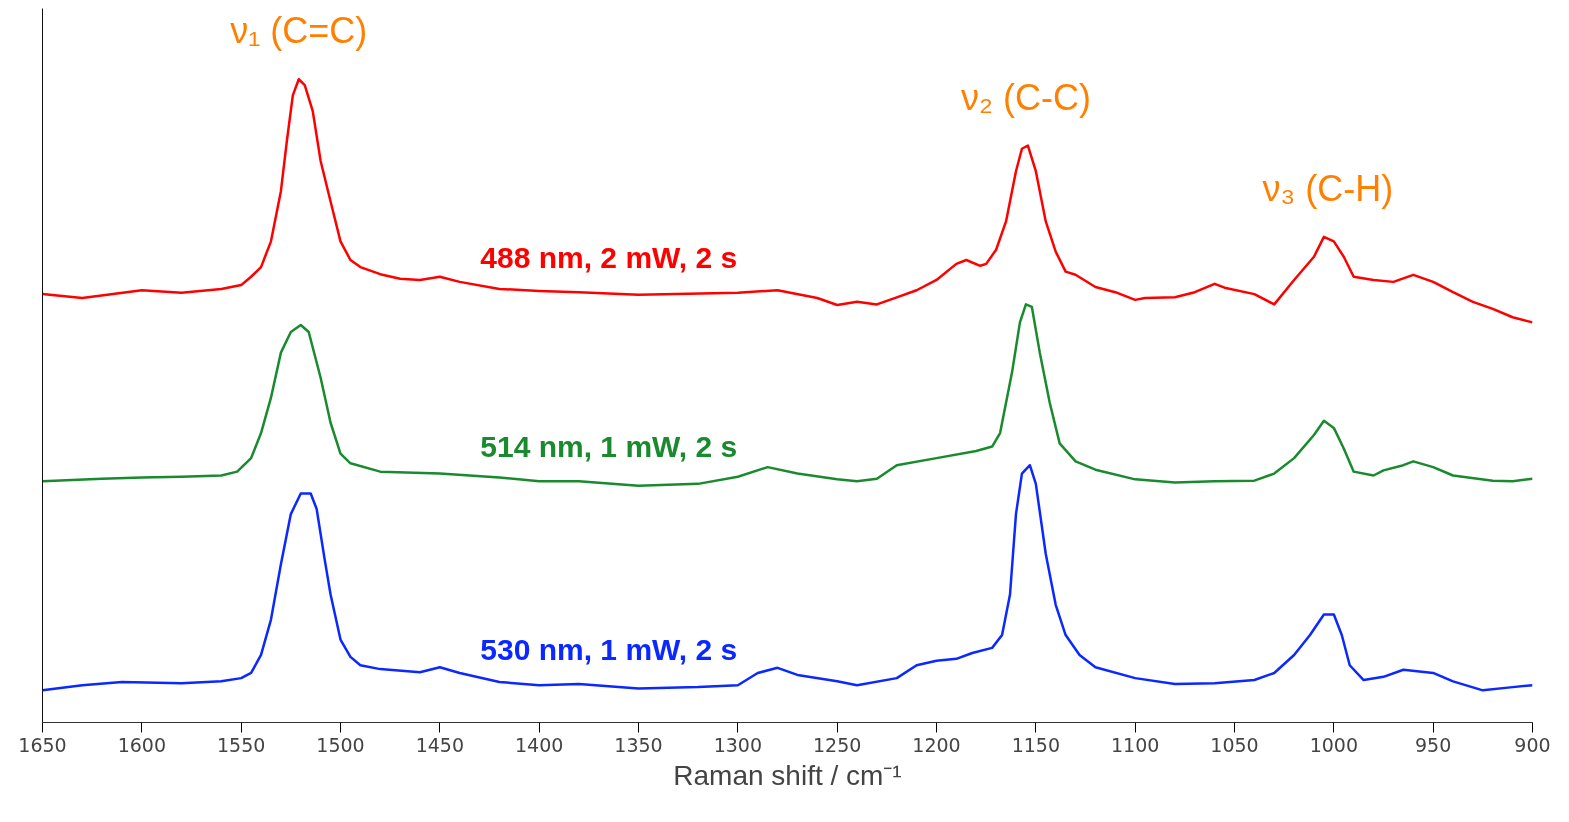 The image size is (1569, 822). I want to click on x-tick-label: 1450, so click(440, 744).